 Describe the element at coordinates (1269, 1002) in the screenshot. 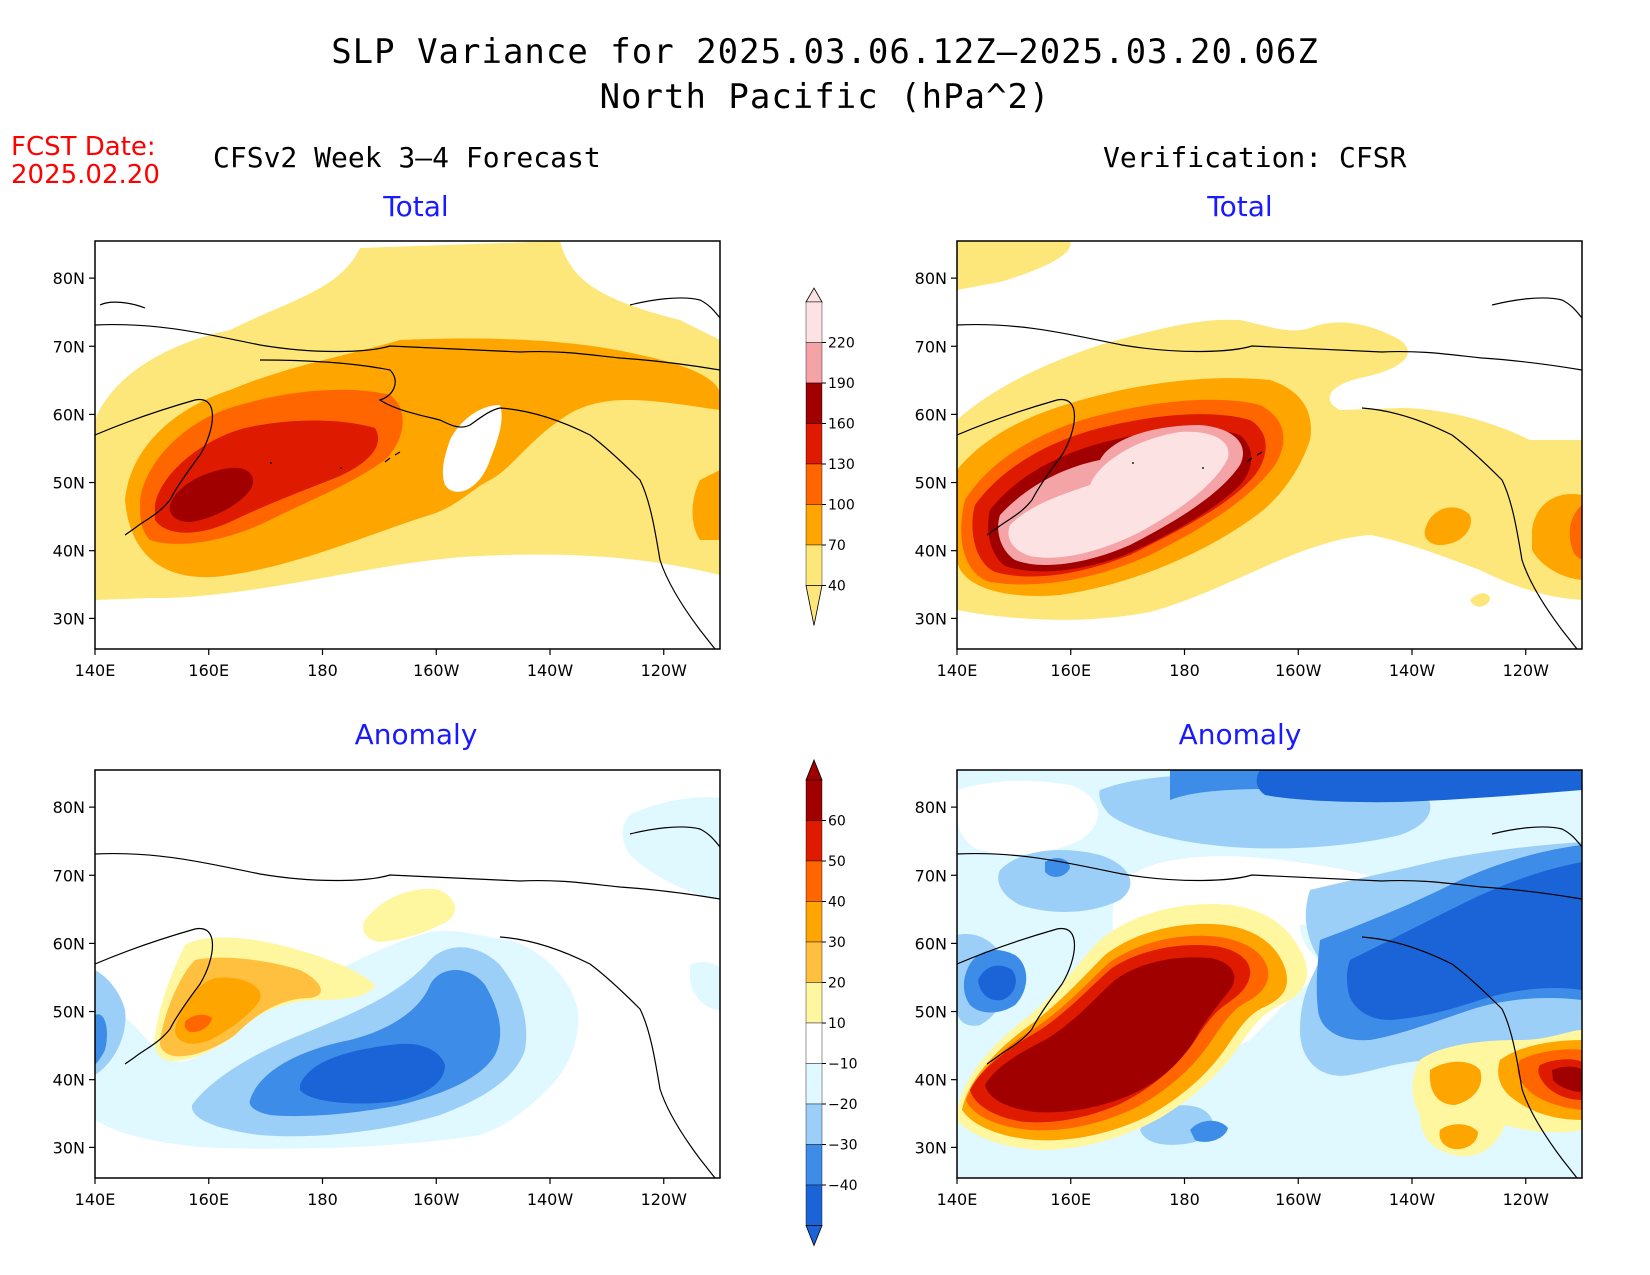

I see `coastline-verification-anomaly` at that location.